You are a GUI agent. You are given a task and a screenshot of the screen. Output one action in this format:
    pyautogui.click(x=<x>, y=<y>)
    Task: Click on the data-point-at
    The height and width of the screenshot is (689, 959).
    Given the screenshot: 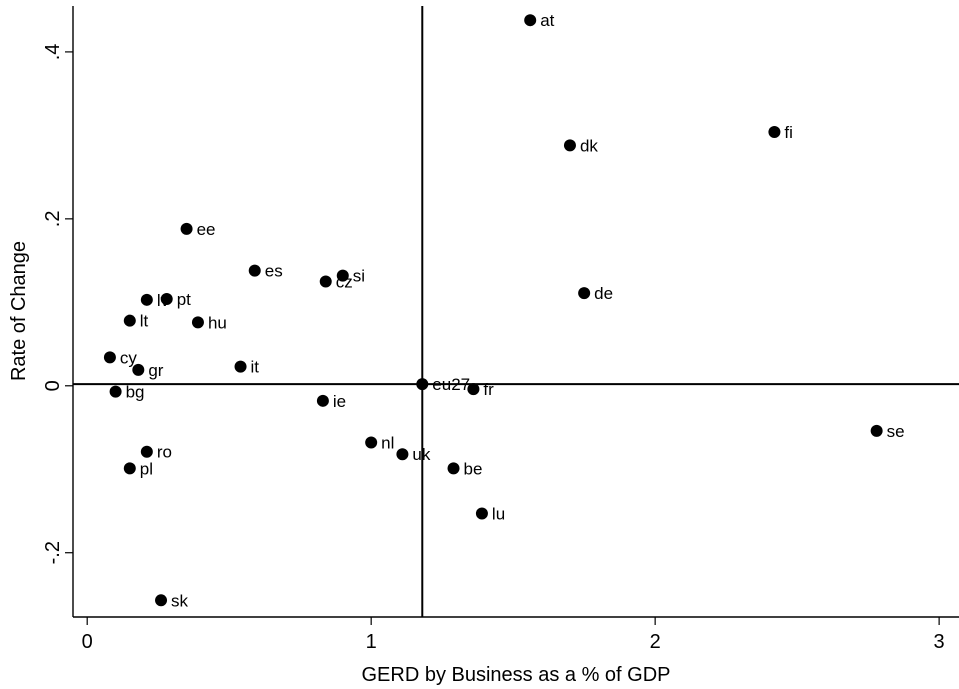 What is the action you would take?
    pyautogui.click(x=530, y=20)
    